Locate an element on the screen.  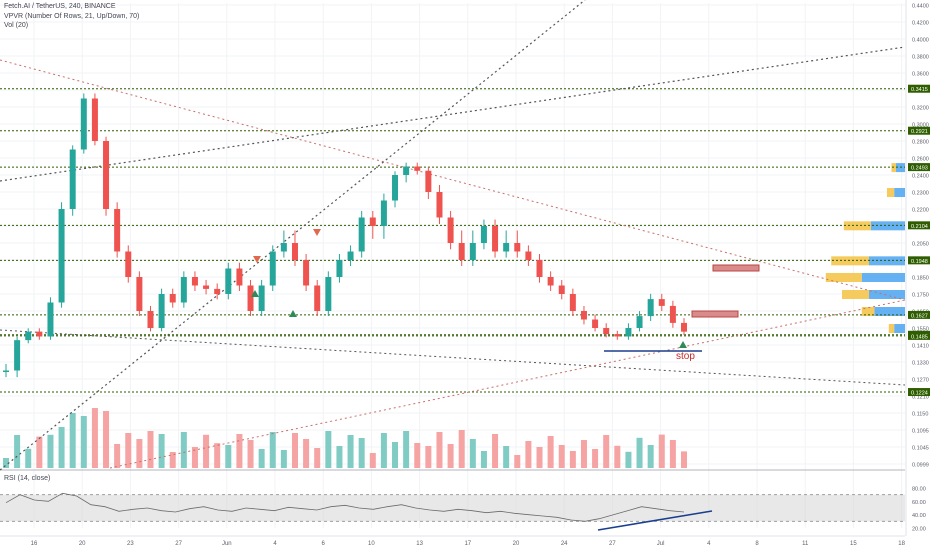
price-tick-label: 0.1270 is located at coordinates (920, 381).